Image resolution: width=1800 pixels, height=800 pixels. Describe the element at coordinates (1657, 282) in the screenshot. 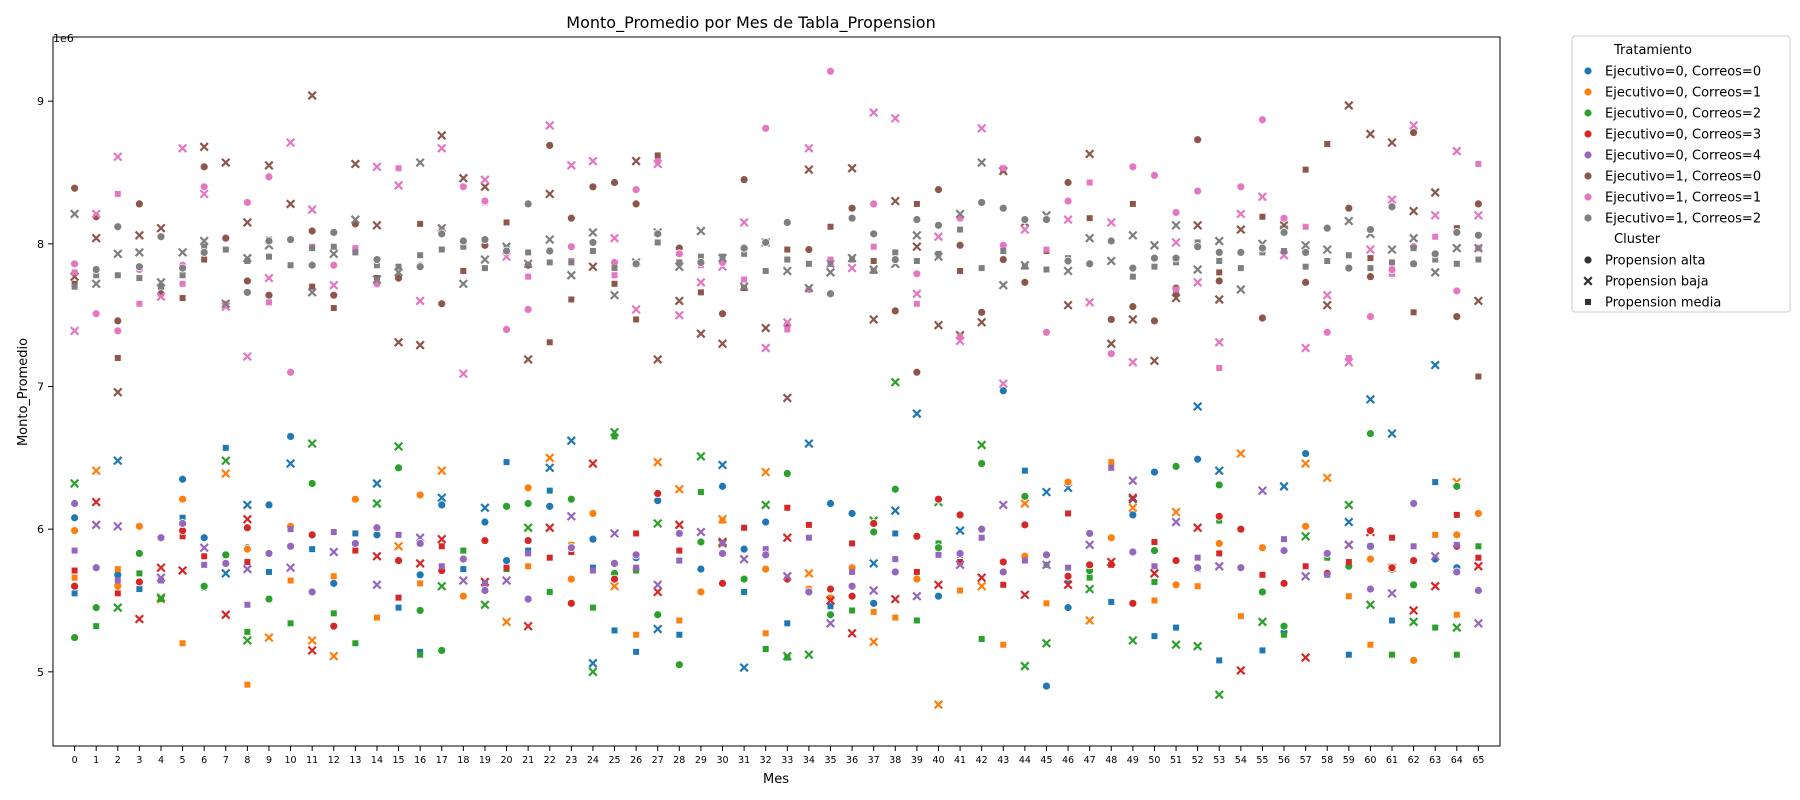

I see `legend-entry: Propension baja` at that location.